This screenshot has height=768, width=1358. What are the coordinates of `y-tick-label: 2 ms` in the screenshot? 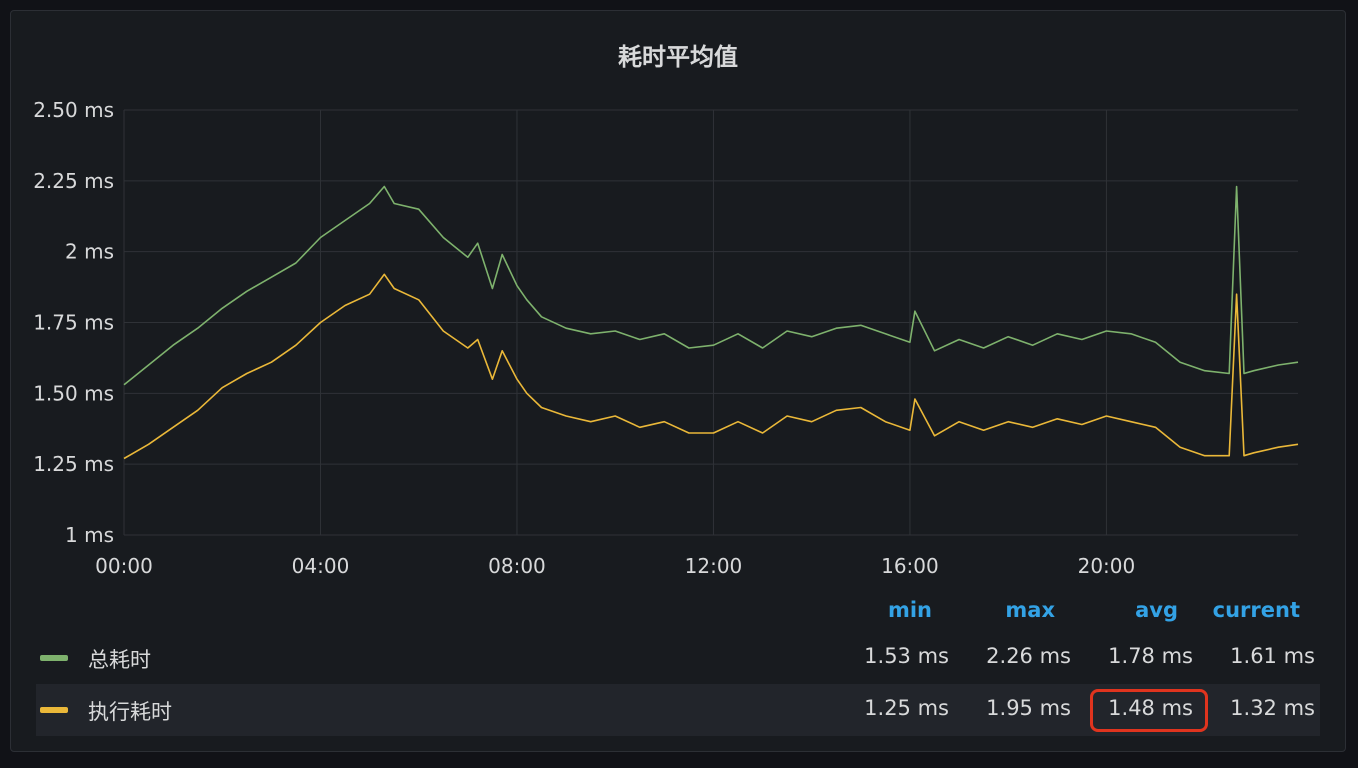 It's located at (89, 252).